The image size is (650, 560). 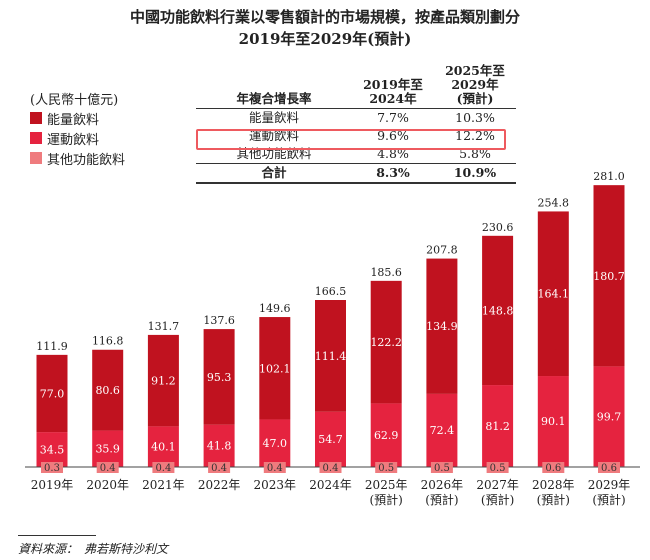 I want to click on data-label: 35.9, so click(x=107, y=449).